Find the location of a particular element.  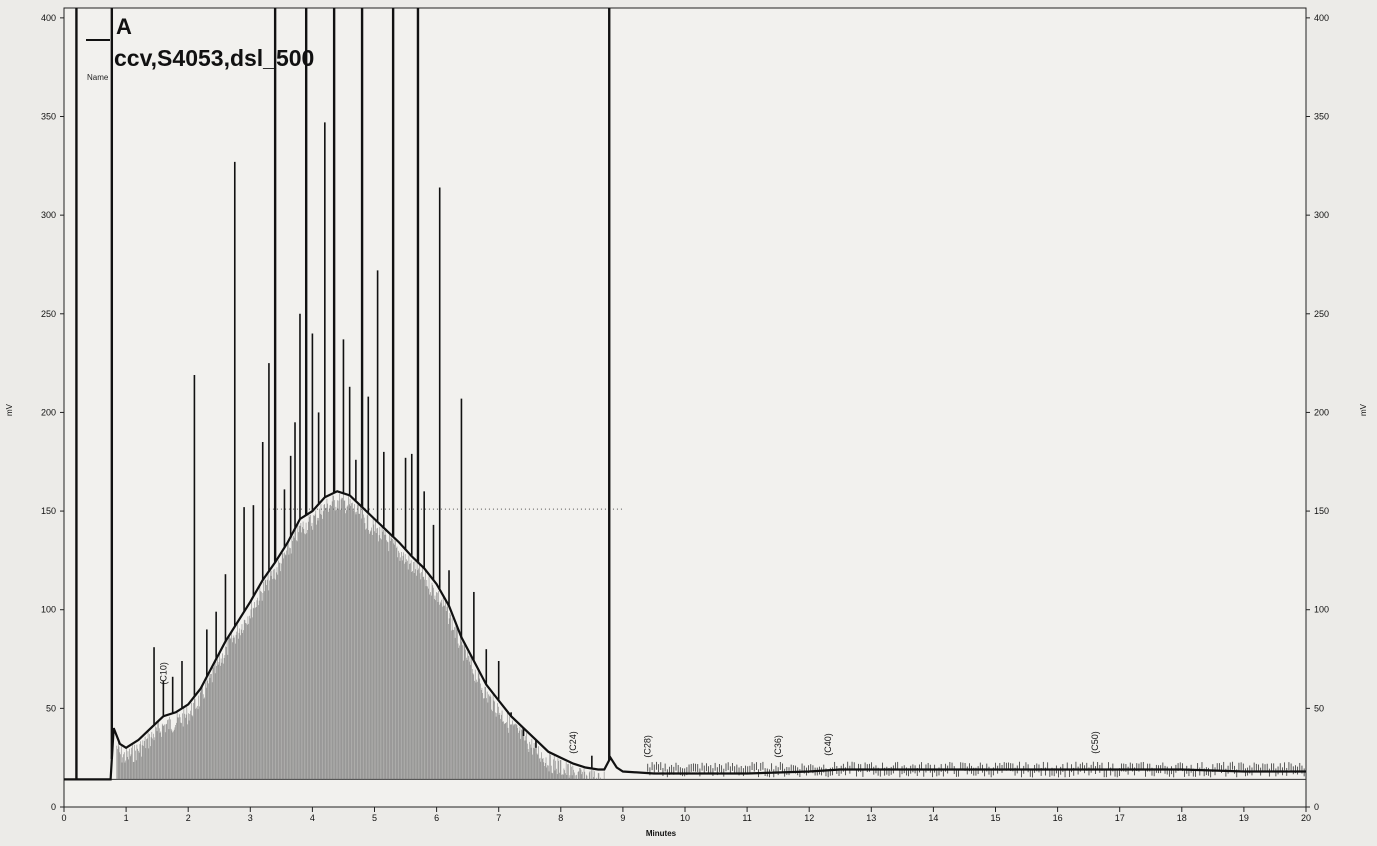

y-axis-title-right: mV is located at coordinates (1363, 409).